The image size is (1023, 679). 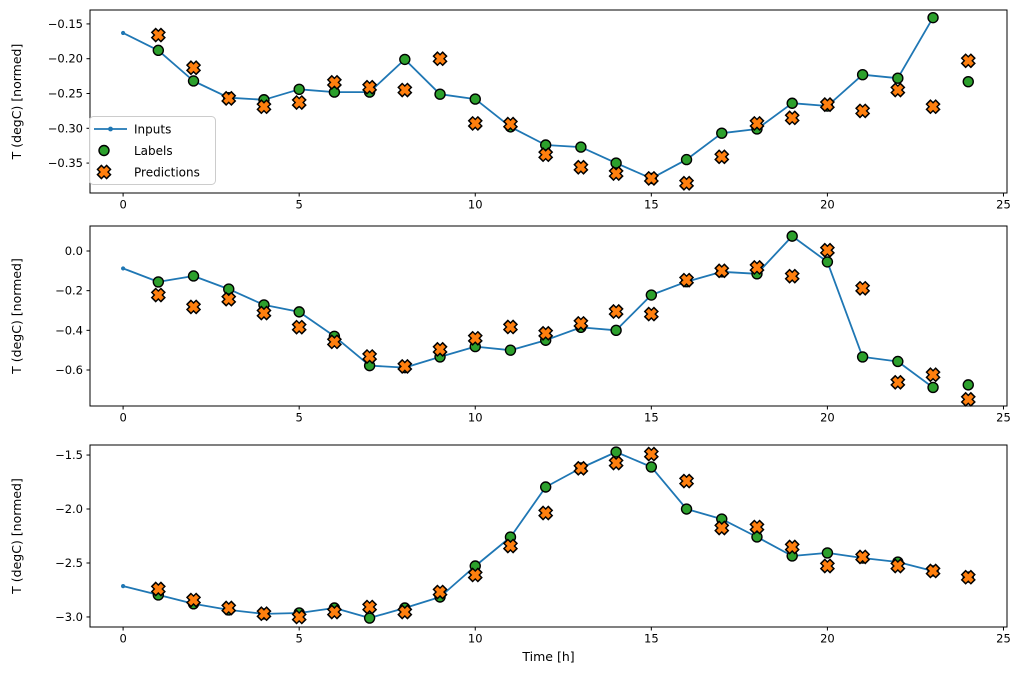 I want to click on legend-inputs-dot, so click(x=110, y=129).